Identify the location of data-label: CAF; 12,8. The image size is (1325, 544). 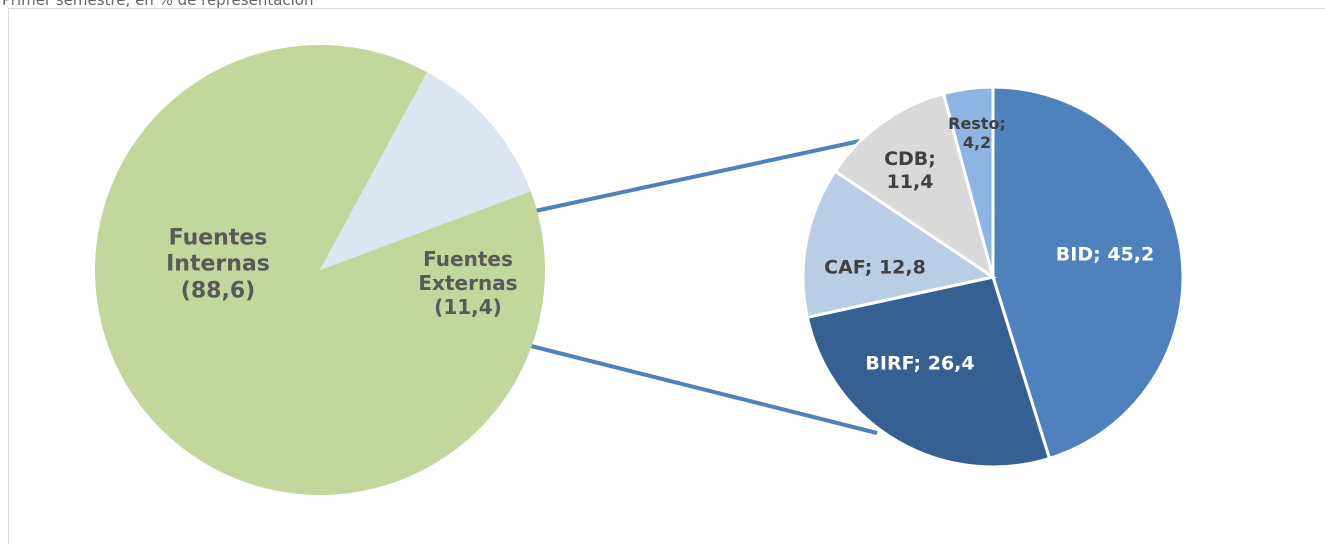
(875, 267).